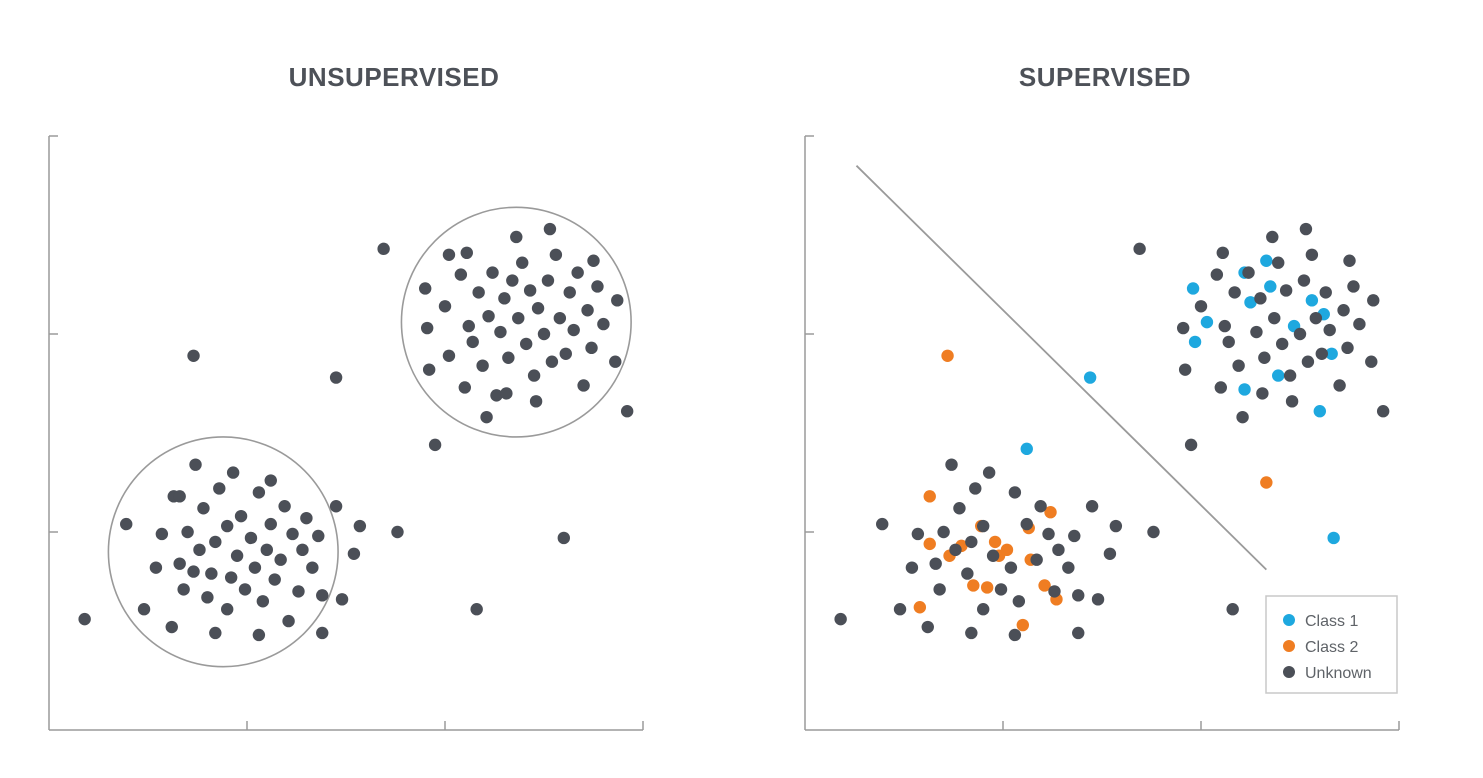 The width and height of the screenshot is (1483, 778). I want to click on chart-1-cluster-circle, so click(516, 322).